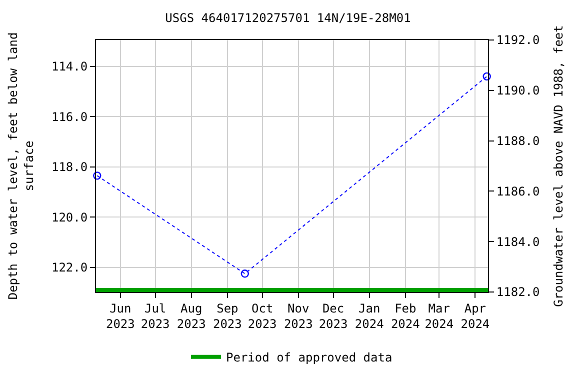 Image resolution: width=576 pixels, height=384 pixels. What do you see at coordinates (405, 316) in the screenshot?
I see `x-tick-label: Feb 2024` at bounding box center [405, 316].